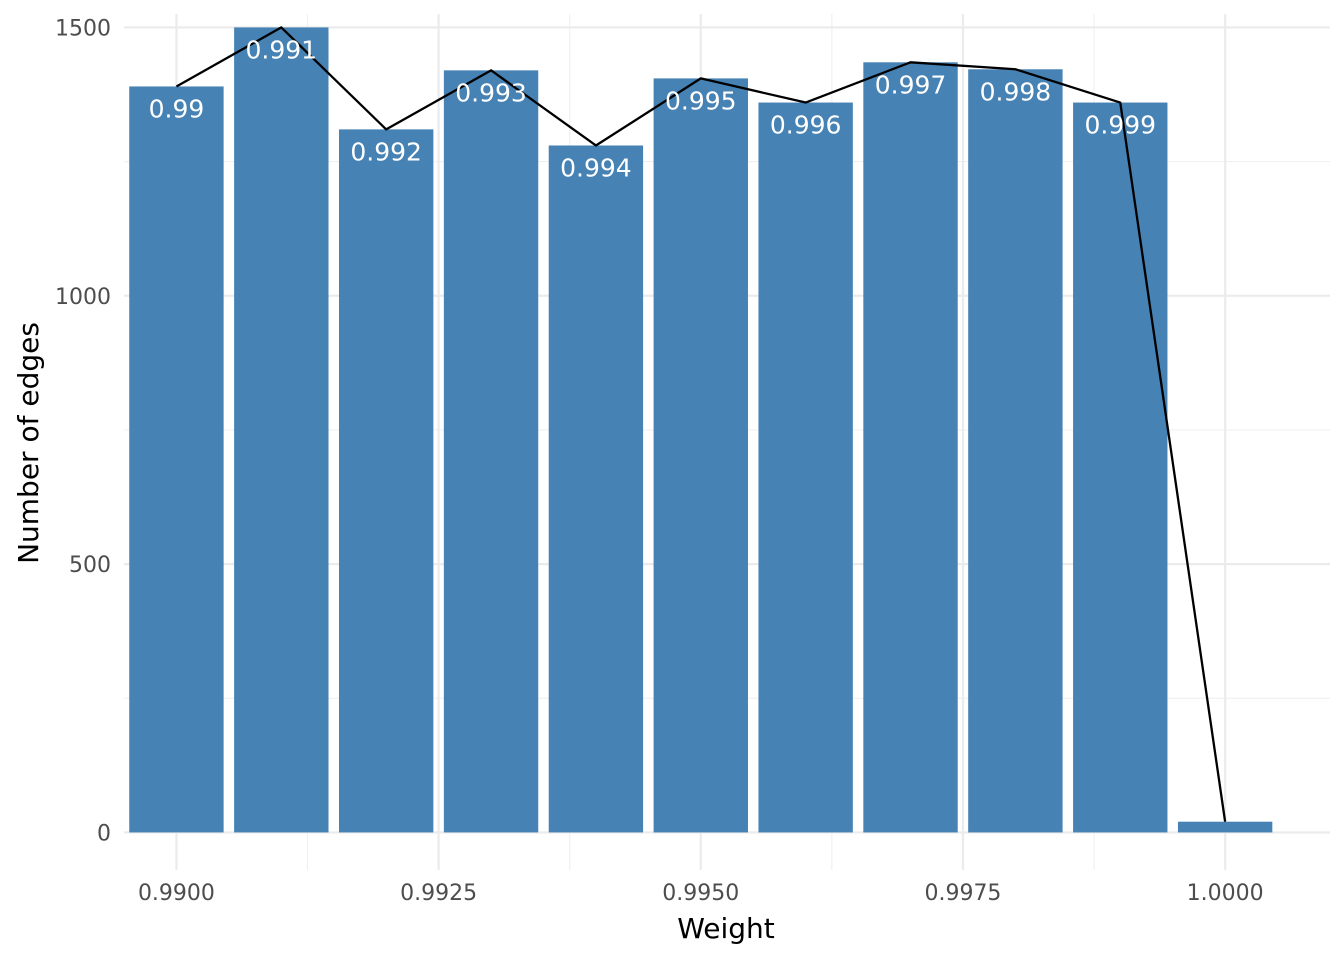 The height and width of the screenshot is (960, 1344). Describe the element at coordinates (83, 297) in the screenshot. I see `y-tick-label: 1000` at that location.